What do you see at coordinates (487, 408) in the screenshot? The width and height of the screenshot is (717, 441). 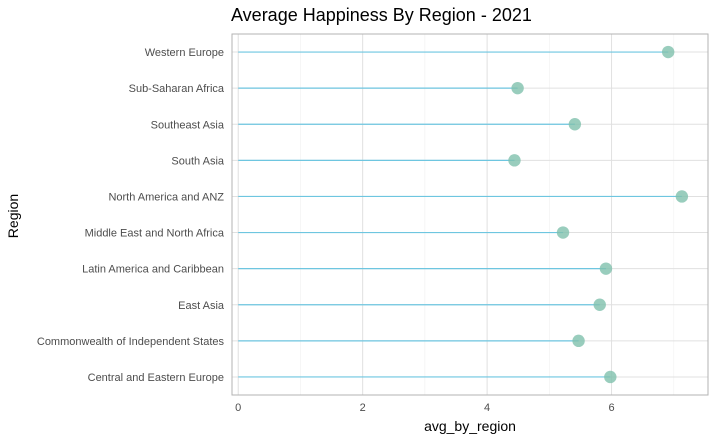 I see `x-tick-label: 4` at bounding box center [487, 408].